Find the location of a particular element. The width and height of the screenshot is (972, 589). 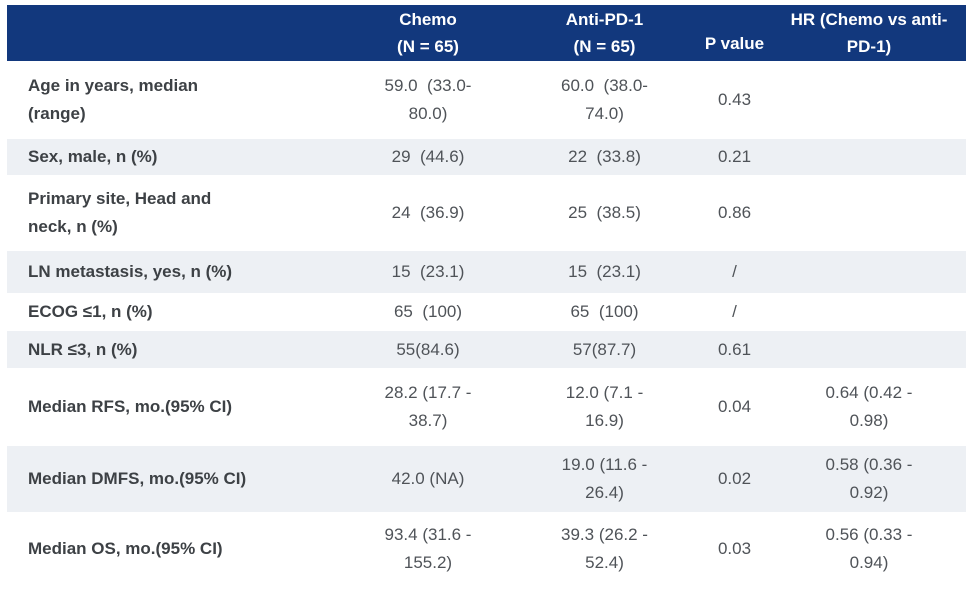

anti-pd1-value-cell: 12.0 (7.1 - 16.9) is located at coordinates (604, 406).